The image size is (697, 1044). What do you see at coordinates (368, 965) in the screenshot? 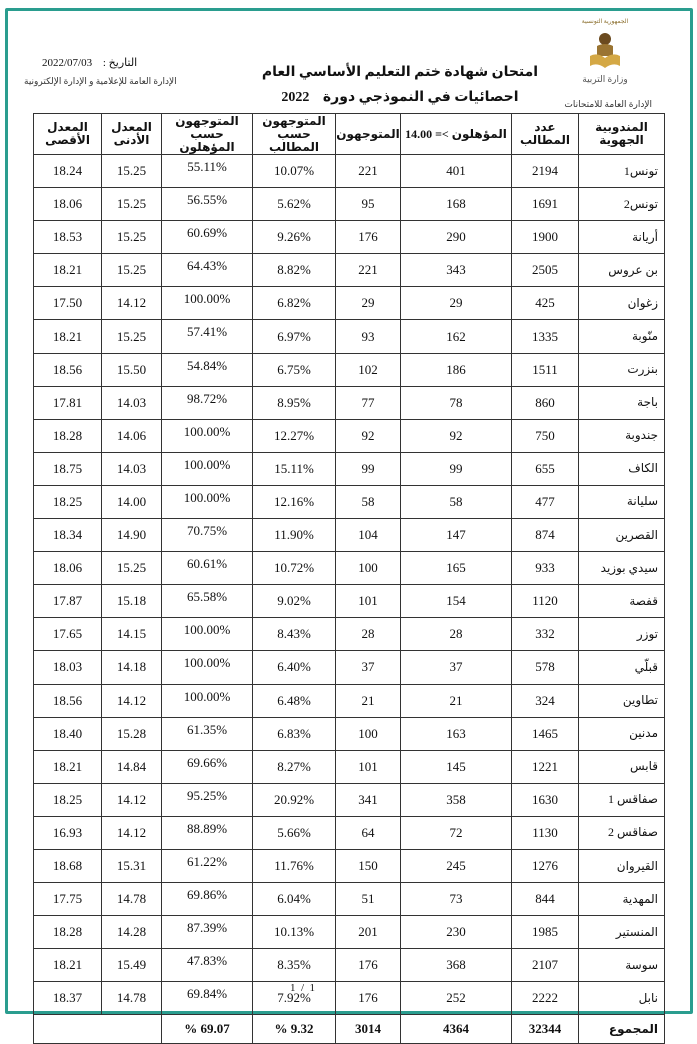
I see `value-cell: 176` at bounding box center [368, 965].